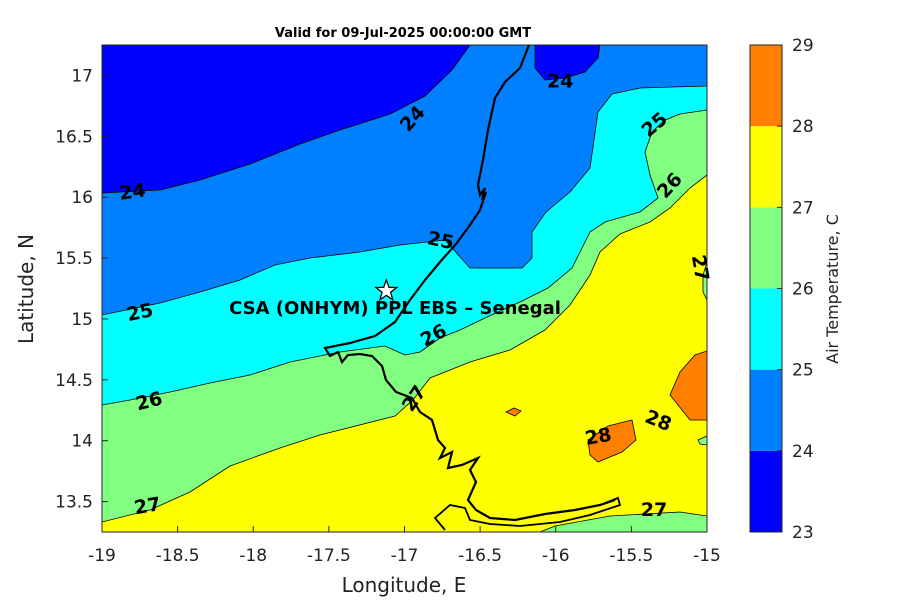 The width and height of the screenshot is (900, 600). I want to click on y-axis-label: Latitude, N, so click(26, 289).